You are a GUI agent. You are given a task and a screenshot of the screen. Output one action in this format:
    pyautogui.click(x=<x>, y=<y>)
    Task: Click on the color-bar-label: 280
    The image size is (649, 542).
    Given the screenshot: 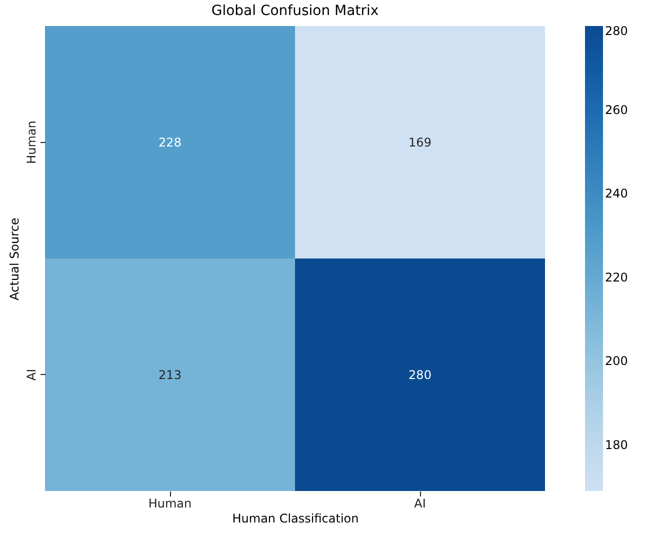 What is the action you would take?
    pyautogui.click(x=616, y=31)
    